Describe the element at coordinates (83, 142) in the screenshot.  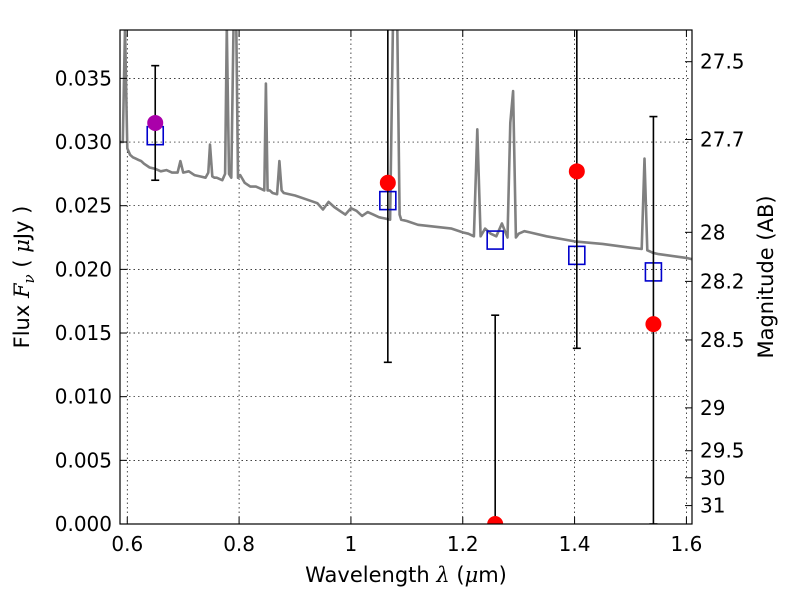
I see `y-tick-label-6: 0.030` at that location.